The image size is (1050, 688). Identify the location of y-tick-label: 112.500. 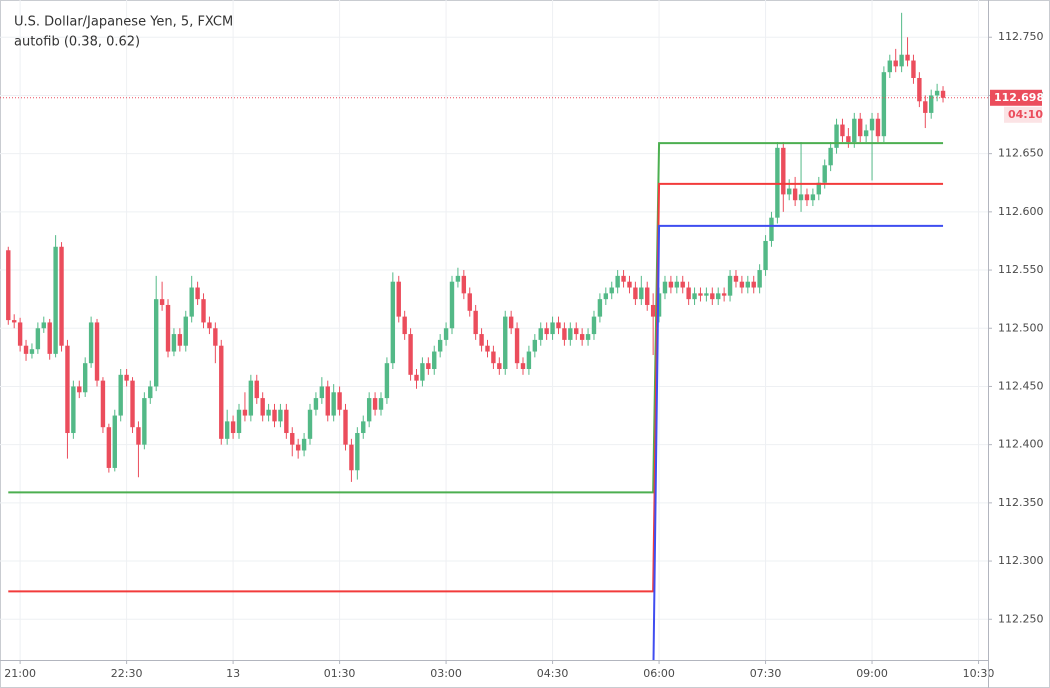
(1021, 327).